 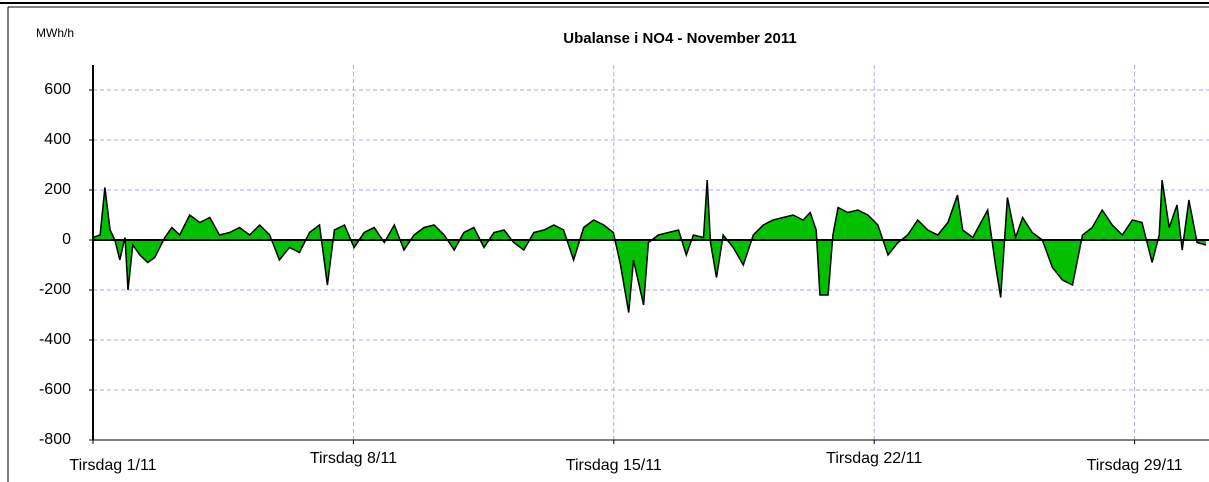 What do you see at coordinates (353, 458) in the screenshot?
I see `x-tick-label: Tirsdag 8/11` at bounding box center [353, 458].